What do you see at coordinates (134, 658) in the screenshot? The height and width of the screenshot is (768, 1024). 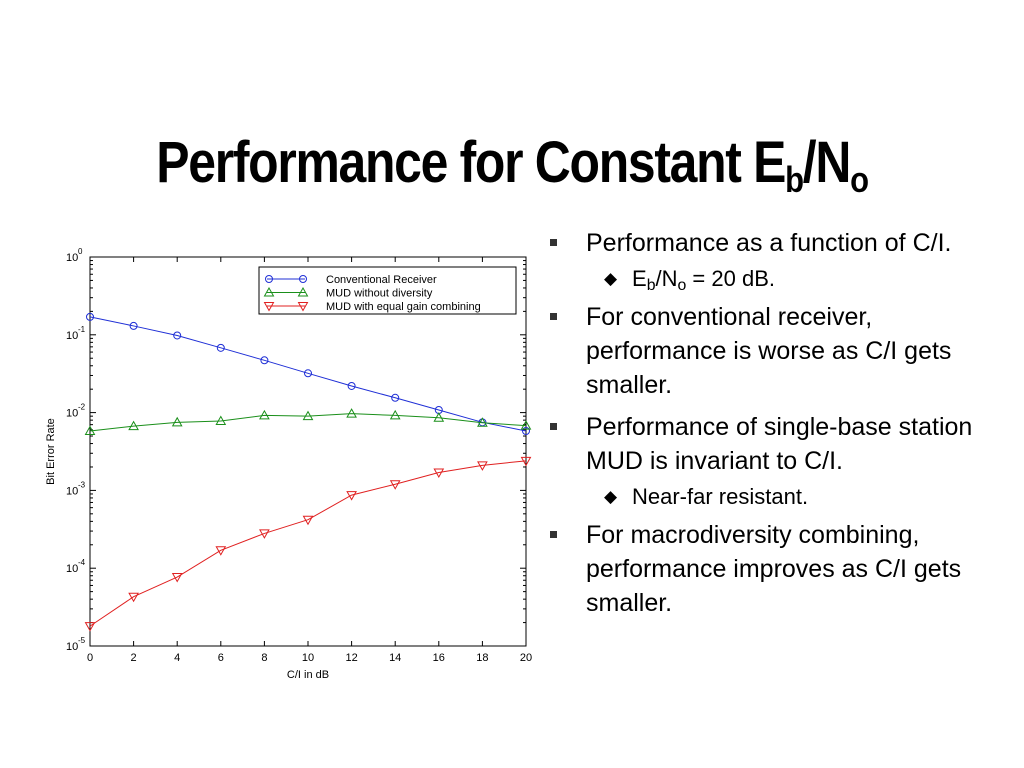 I see `x-tick-label: 2` at bounding box center [134, 658].